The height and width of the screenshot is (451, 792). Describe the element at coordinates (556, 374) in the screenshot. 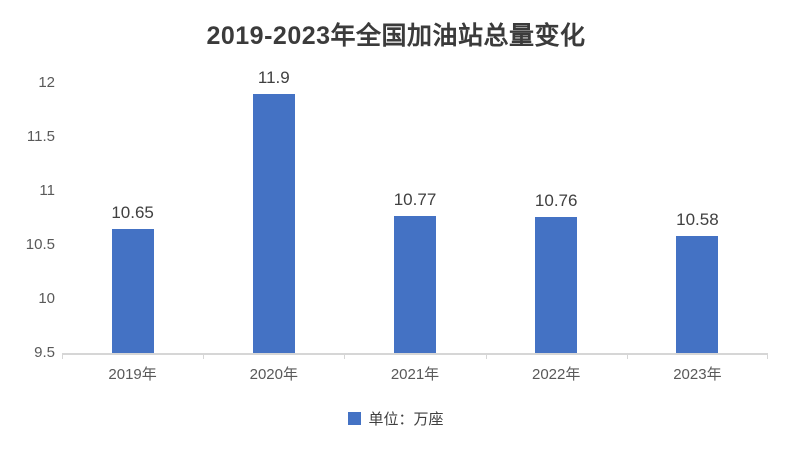

I see `x-axis-label-2022年: 2022年` at that location.